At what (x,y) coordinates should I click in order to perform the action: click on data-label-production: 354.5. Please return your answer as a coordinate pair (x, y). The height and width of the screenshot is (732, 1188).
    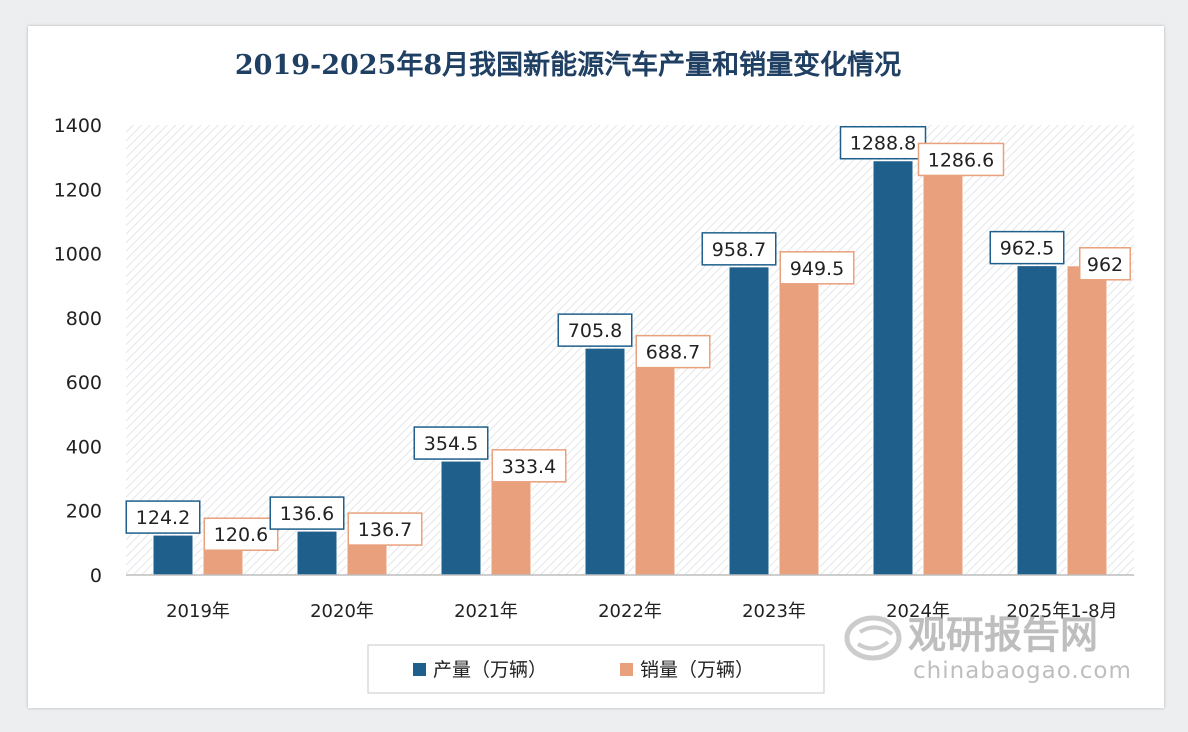
    Looking at the image, I should click on (451, 444).